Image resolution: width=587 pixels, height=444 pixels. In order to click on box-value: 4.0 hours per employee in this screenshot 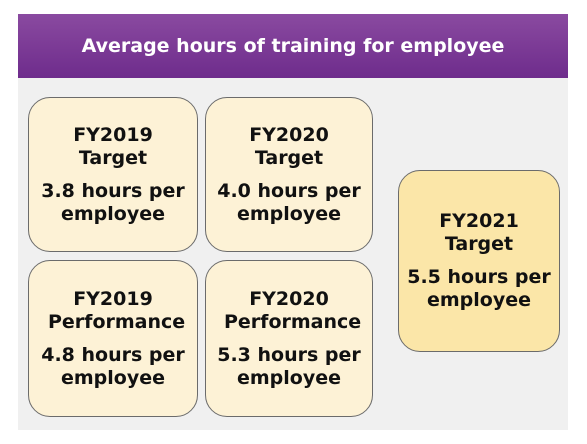, I will do `click(289, 202)`.